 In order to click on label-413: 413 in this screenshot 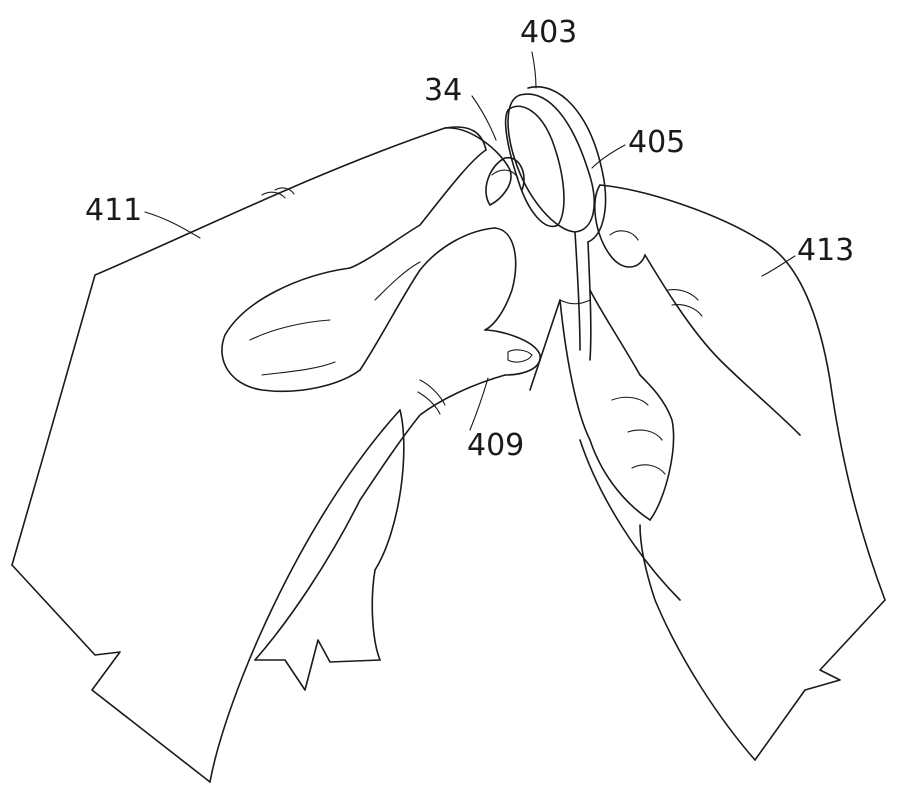, I will do `click(825, 250)`.